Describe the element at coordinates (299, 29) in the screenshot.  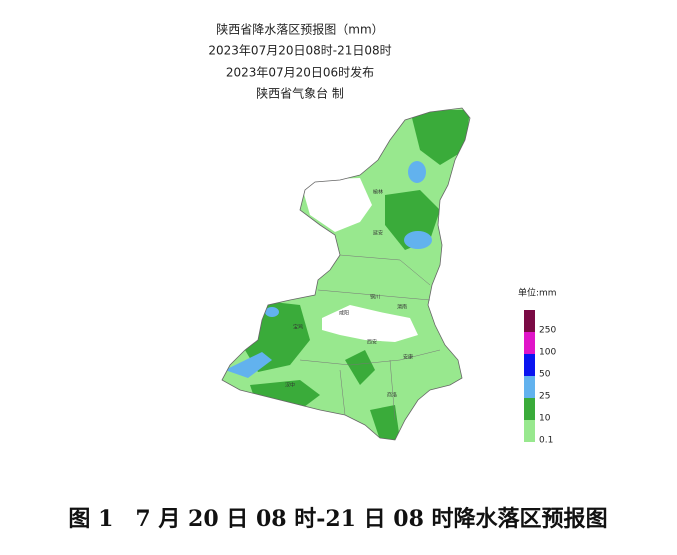
I see `map-title: 陕西省降水落区预报图（mm）` at that location.